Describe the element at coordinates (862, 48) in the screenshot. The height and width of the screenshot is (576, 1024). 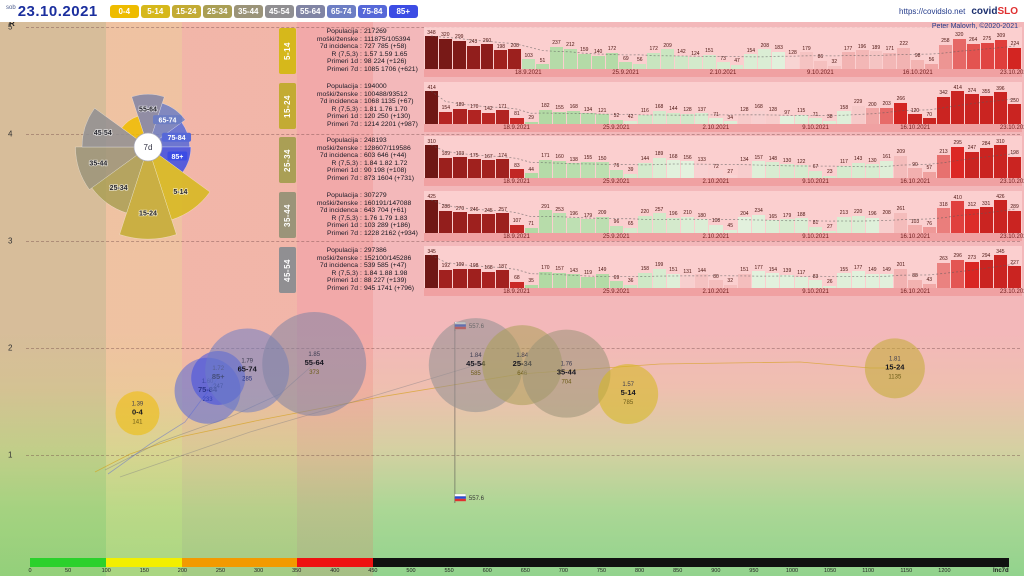
I see `bar: 196` at that location.